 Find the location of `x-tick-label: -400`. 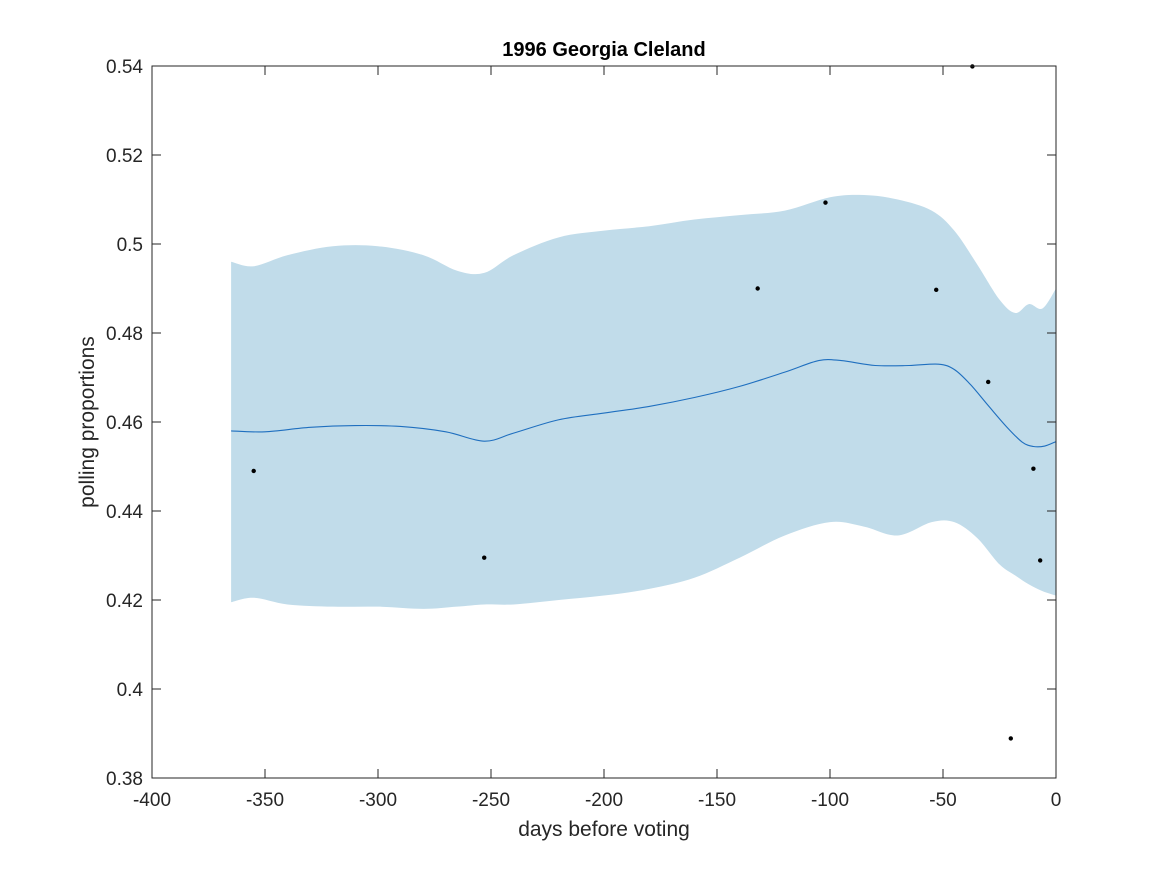

x-tick-label: -400 is located at coordinates (152, 800).